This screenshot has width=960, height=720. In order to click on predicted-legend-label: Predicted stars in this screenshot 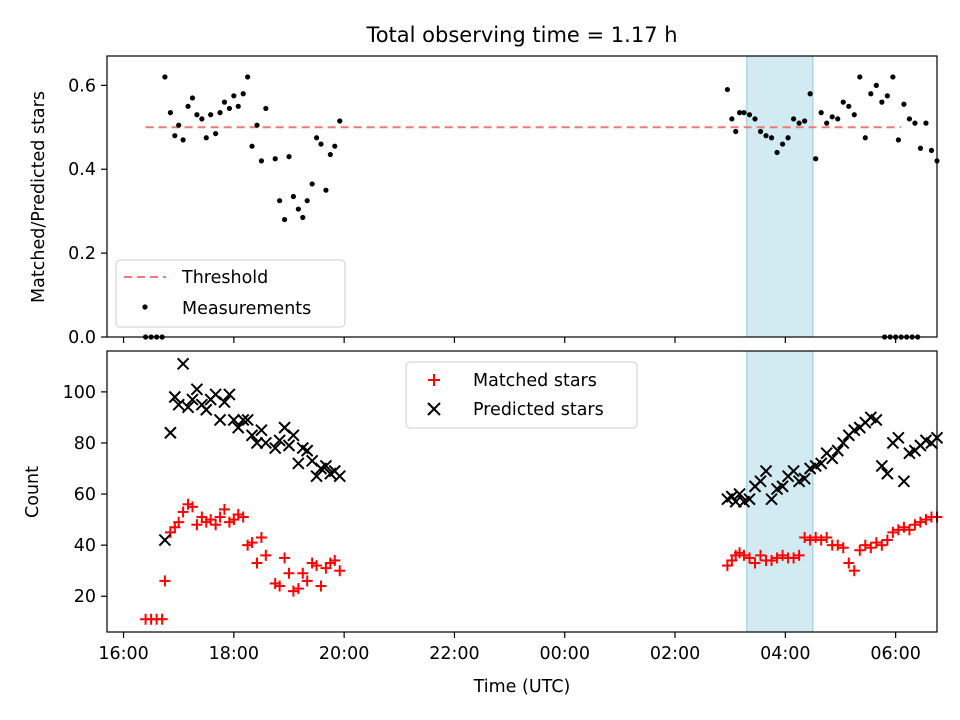, I will do `click(538, 410)`.